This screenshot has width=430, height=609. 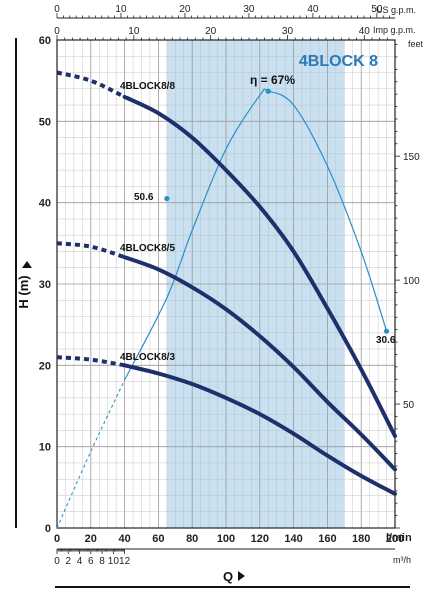 What do you see at coordinates (327, 539) in the screenshot?
I see `lmin-tick-label: 160` at bounding box center [327, 539].